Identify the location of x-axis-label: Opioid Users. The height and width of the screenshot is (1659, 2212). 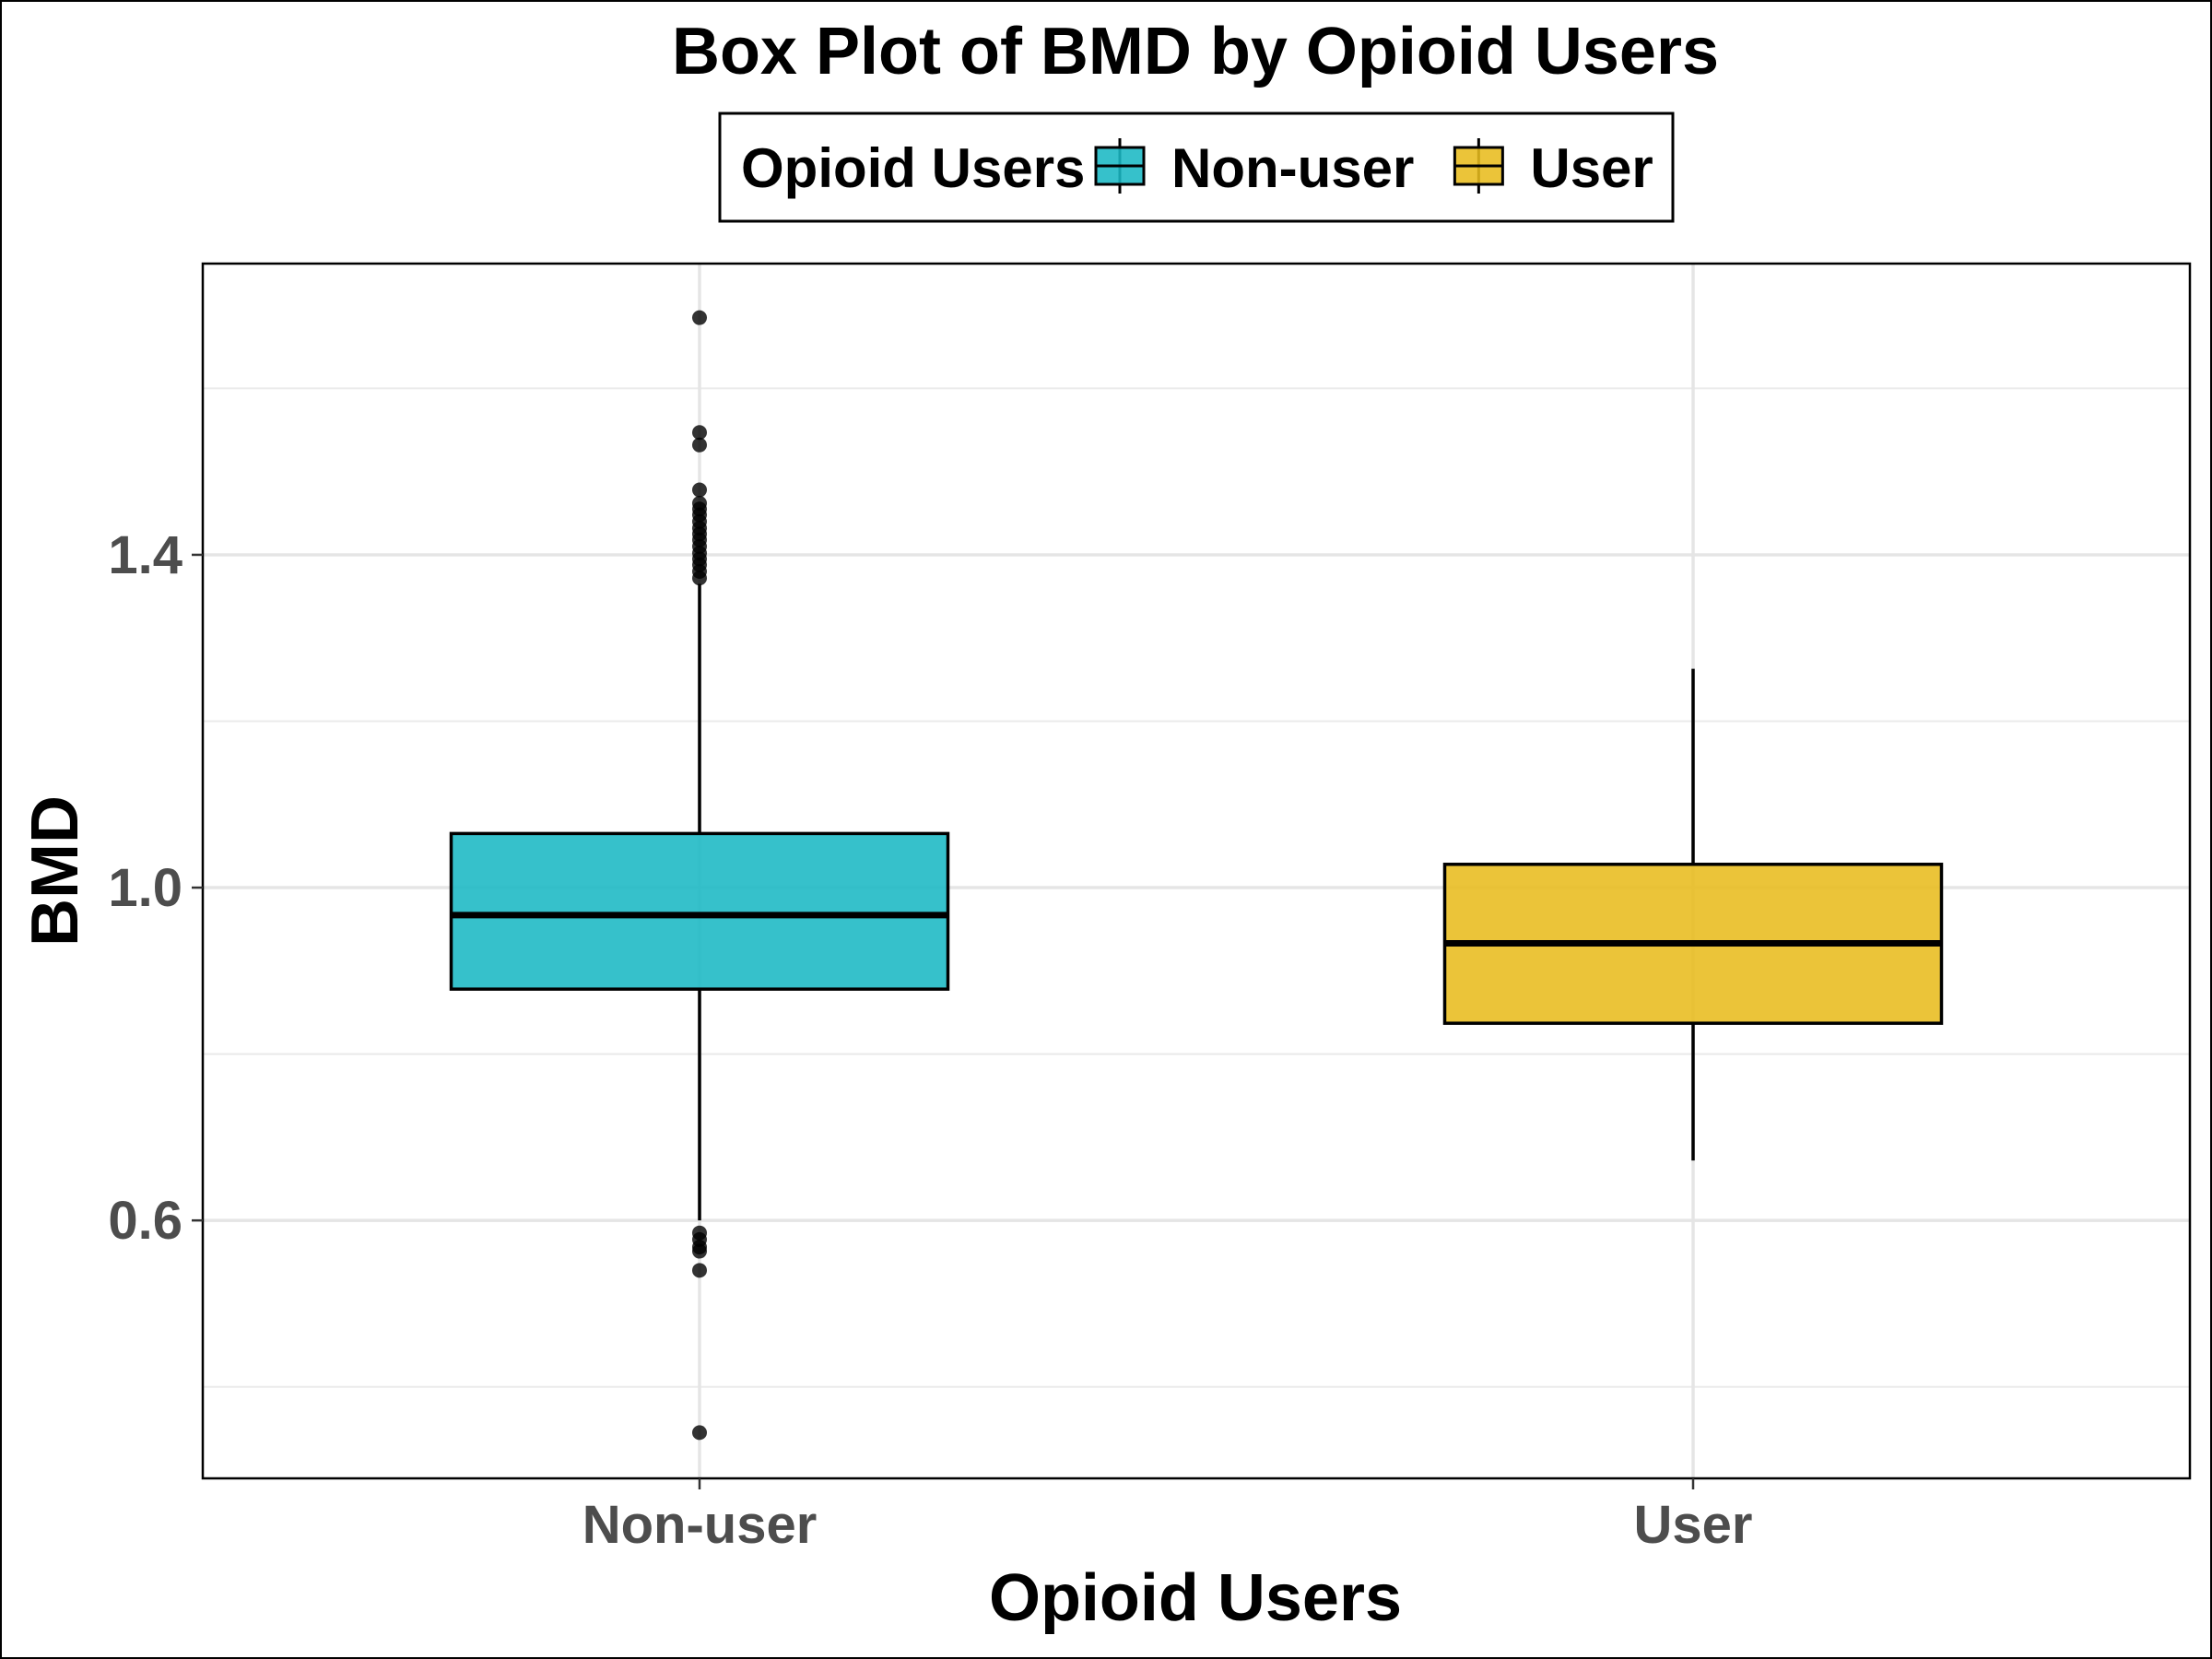
(1195, 1598).